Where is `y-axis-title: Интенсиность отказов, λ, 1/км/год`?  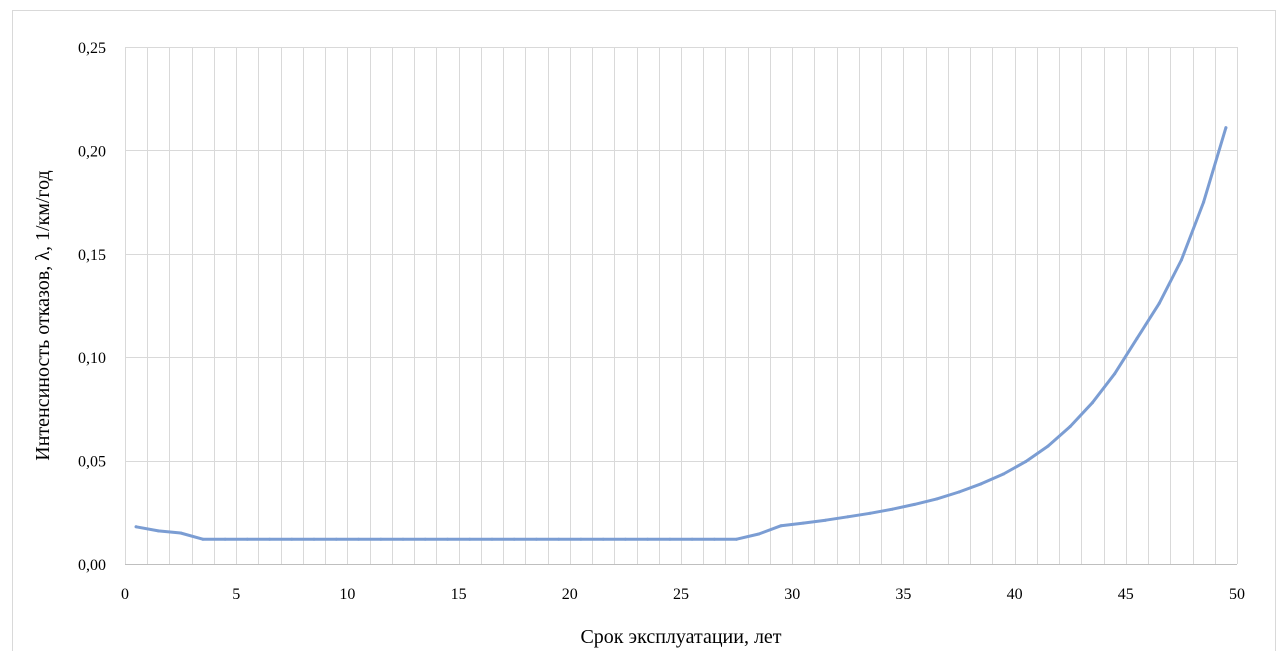
y-axis-title: Интенсиность отказов, λ, 1/км/год is located at coordinates (43, 315).